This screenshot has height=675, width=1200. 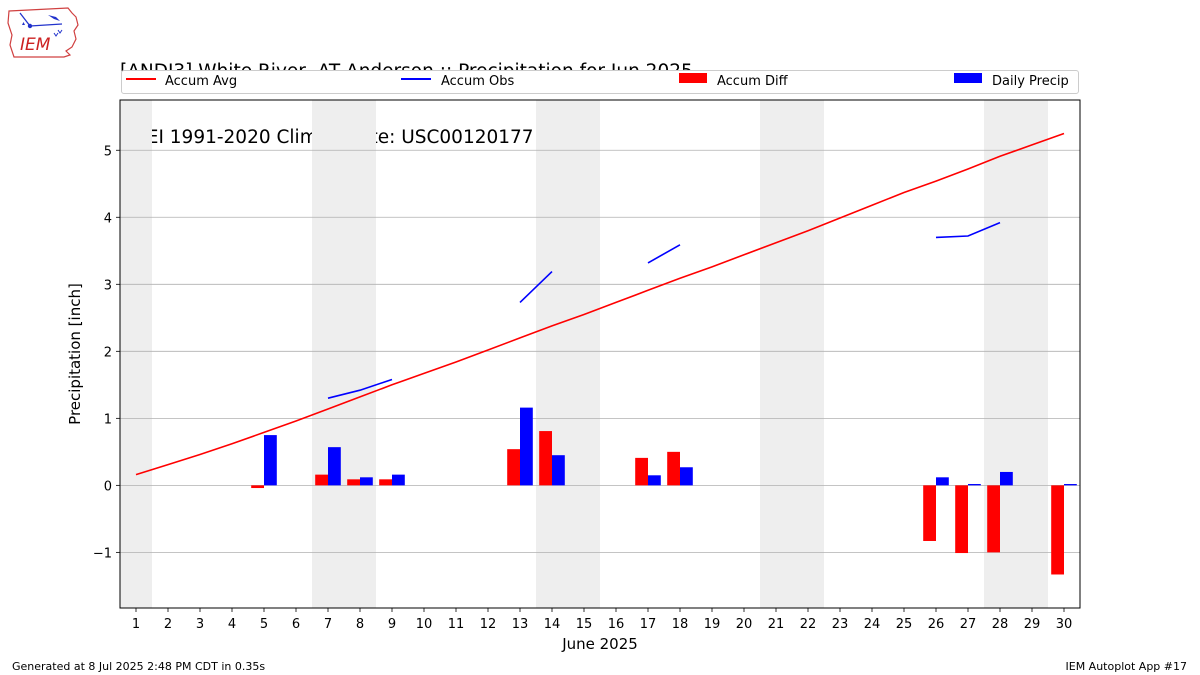 What do you see at coordinates (872, 624) in the screenshot?
I see `x-tick-label: 24` at bounding box center [872, 624].